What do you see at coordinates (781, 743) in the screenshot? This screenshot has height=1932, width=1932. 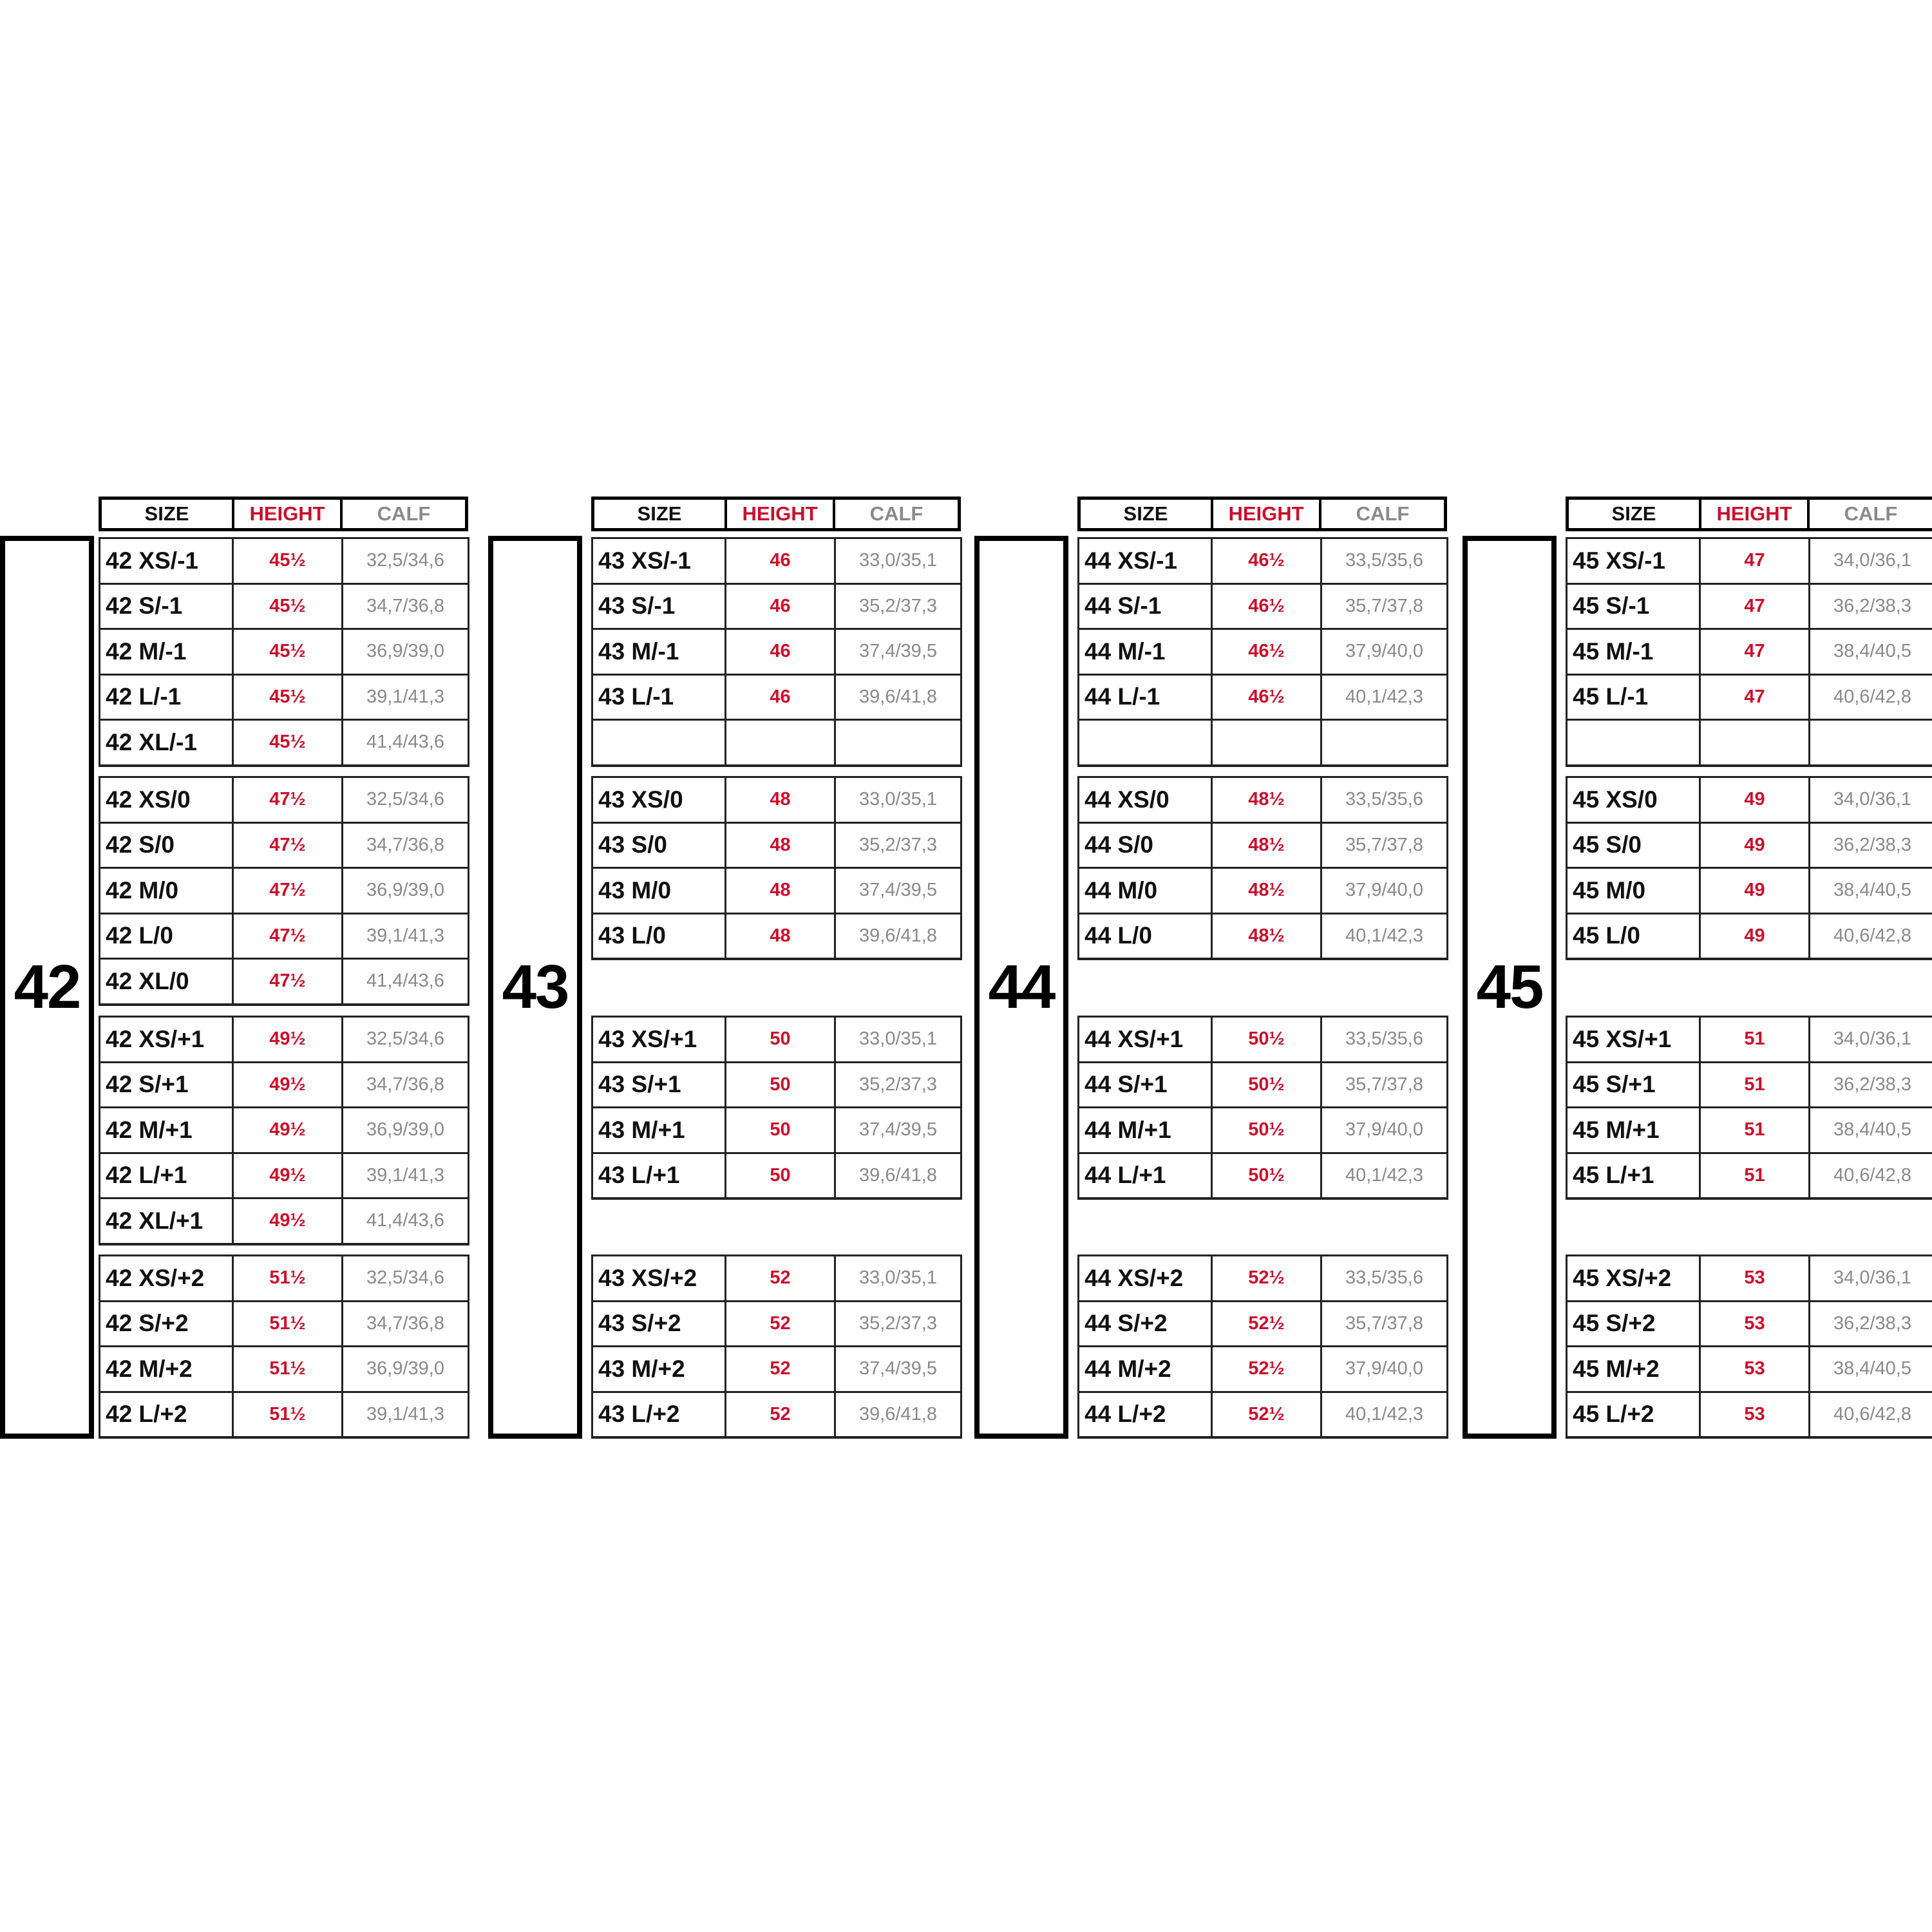 I see `height-cell` at bounding box center [781, 743].